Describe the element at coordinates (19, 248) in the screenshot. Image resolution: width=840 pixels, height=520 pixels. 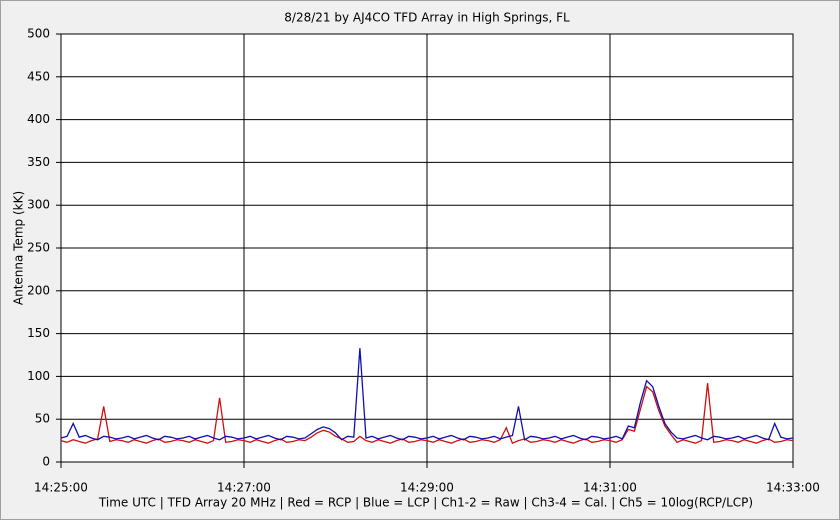
I see `y-axis-label: Antenna Temp (kK)` at that location.